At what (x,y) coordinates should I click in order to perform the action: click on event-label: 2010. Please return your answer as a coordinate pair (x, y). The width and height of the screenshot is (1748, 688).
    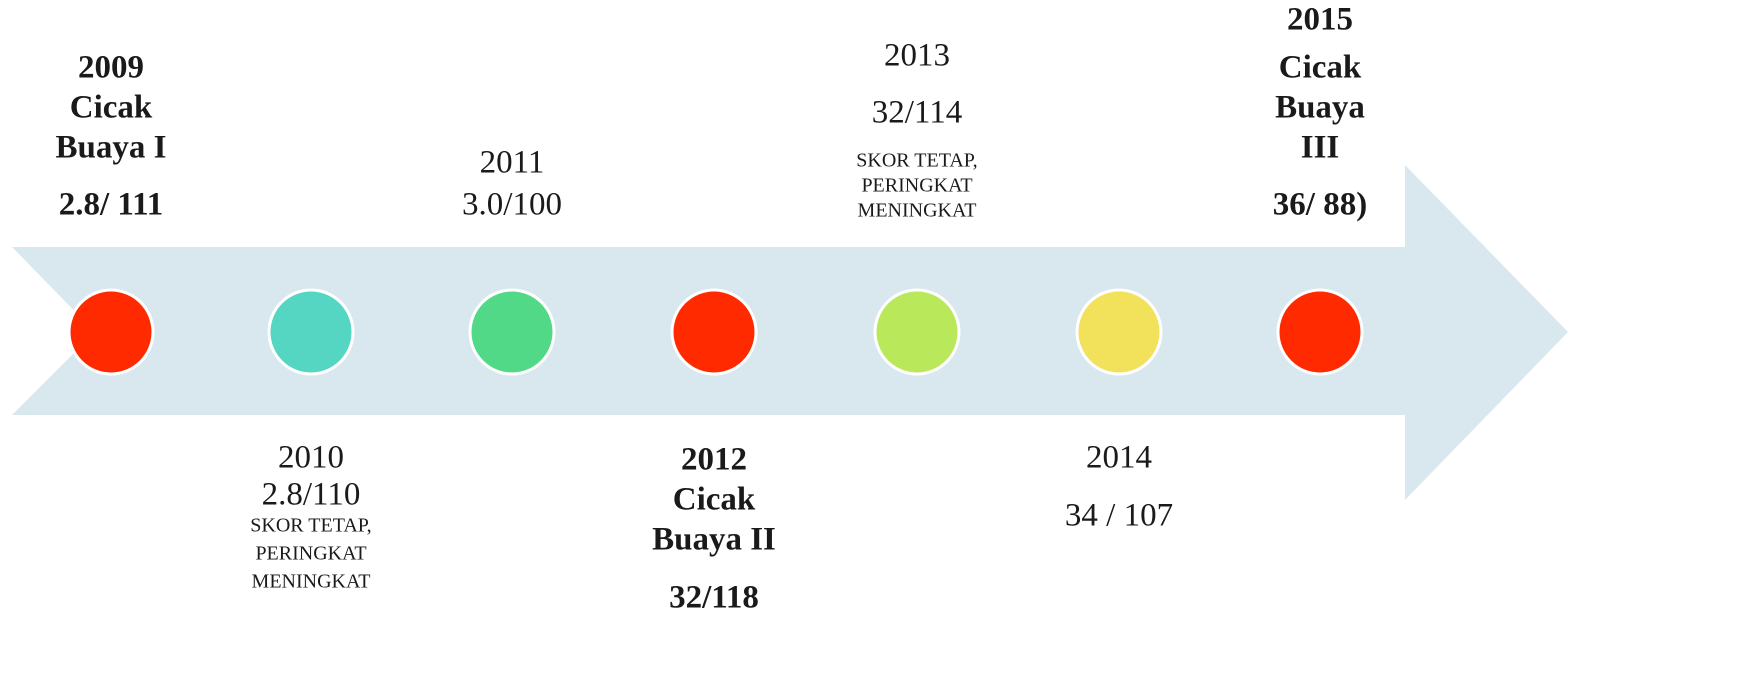
    Looking at the image, I should click on (311, 458).